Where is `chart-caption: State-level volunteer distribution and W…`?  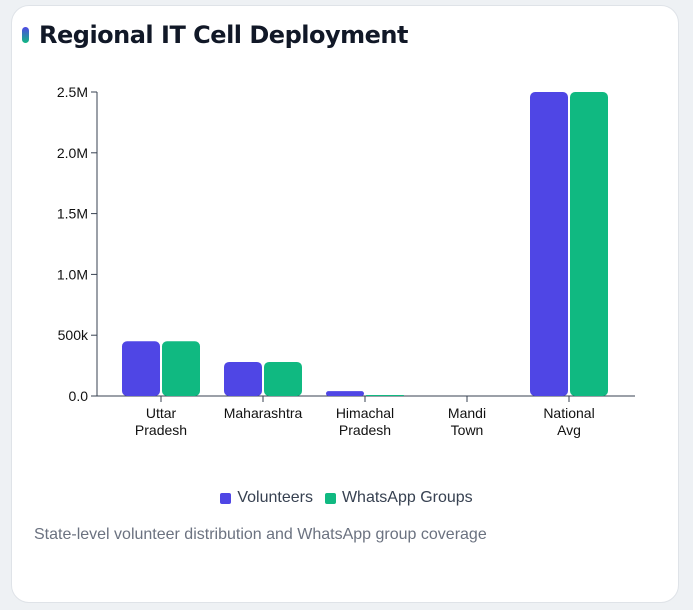 chart-caption: State-level volunteer distribution and W… is located at coordinates (260, 534).